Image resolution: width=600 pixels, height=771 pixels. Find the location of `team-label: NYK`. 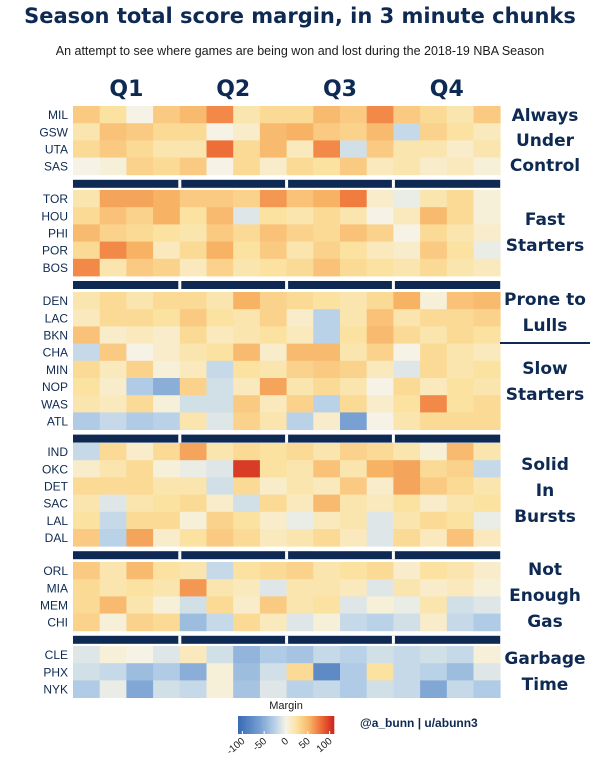

team-label: NYK is located at coordinates (55, 690).